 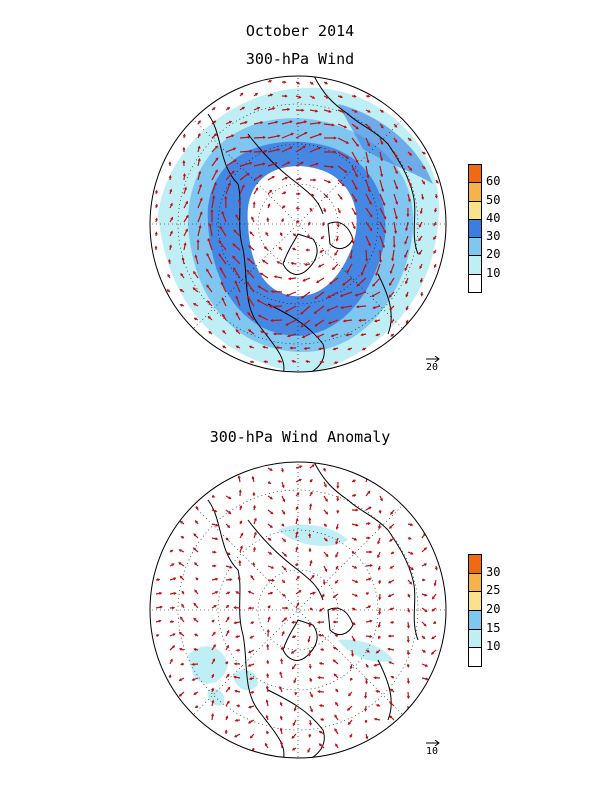 What do you see at coordinates (498, 610) in the screenshot?
I see `anomaly-colorbar: 10 15 20 25 30` at bounding box center [498, 610].